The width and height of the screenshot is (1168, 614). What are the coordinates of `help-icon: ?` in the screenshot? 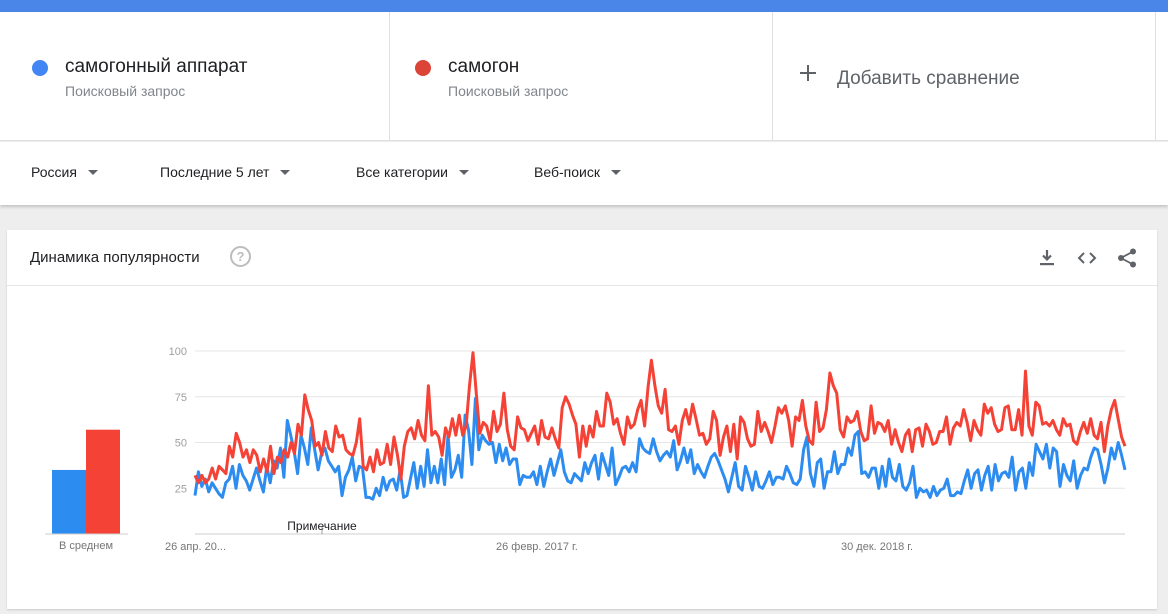 It's located at (240, 256).